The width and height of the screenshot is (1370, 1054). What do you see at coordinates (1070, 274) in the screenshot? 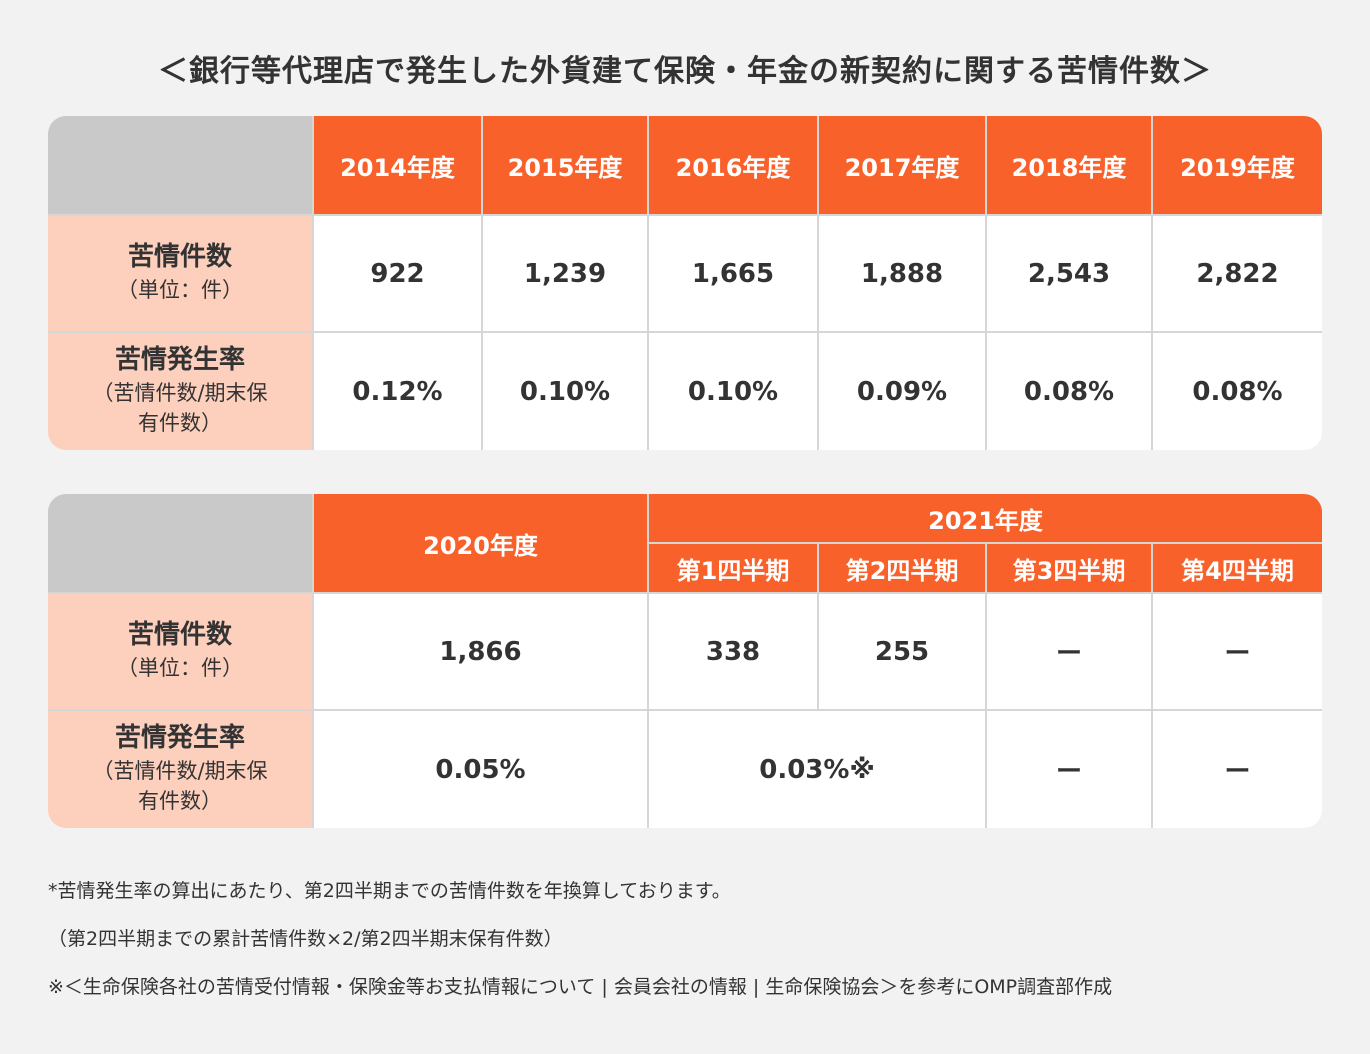
I see `table-cell: 2,543` at bounding box center [1070, 274].